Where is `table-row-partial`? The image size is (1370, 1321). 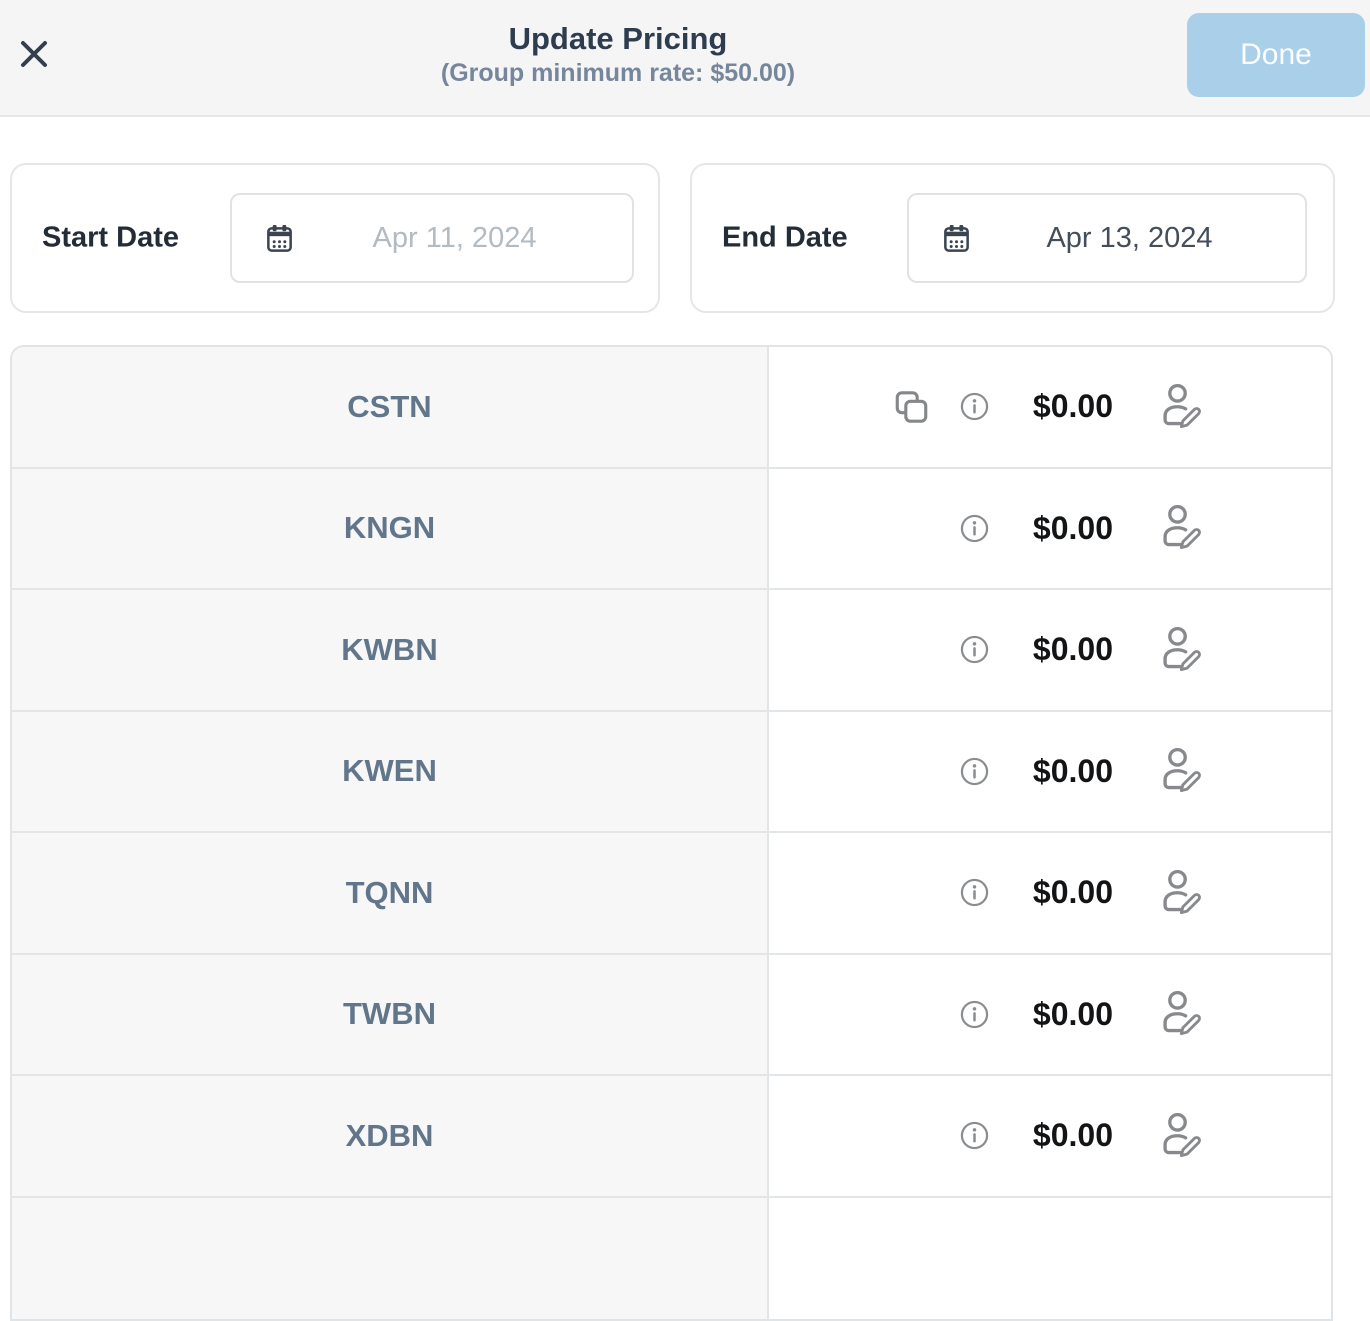
table-row-partial is located at coordinates (671, 1258).